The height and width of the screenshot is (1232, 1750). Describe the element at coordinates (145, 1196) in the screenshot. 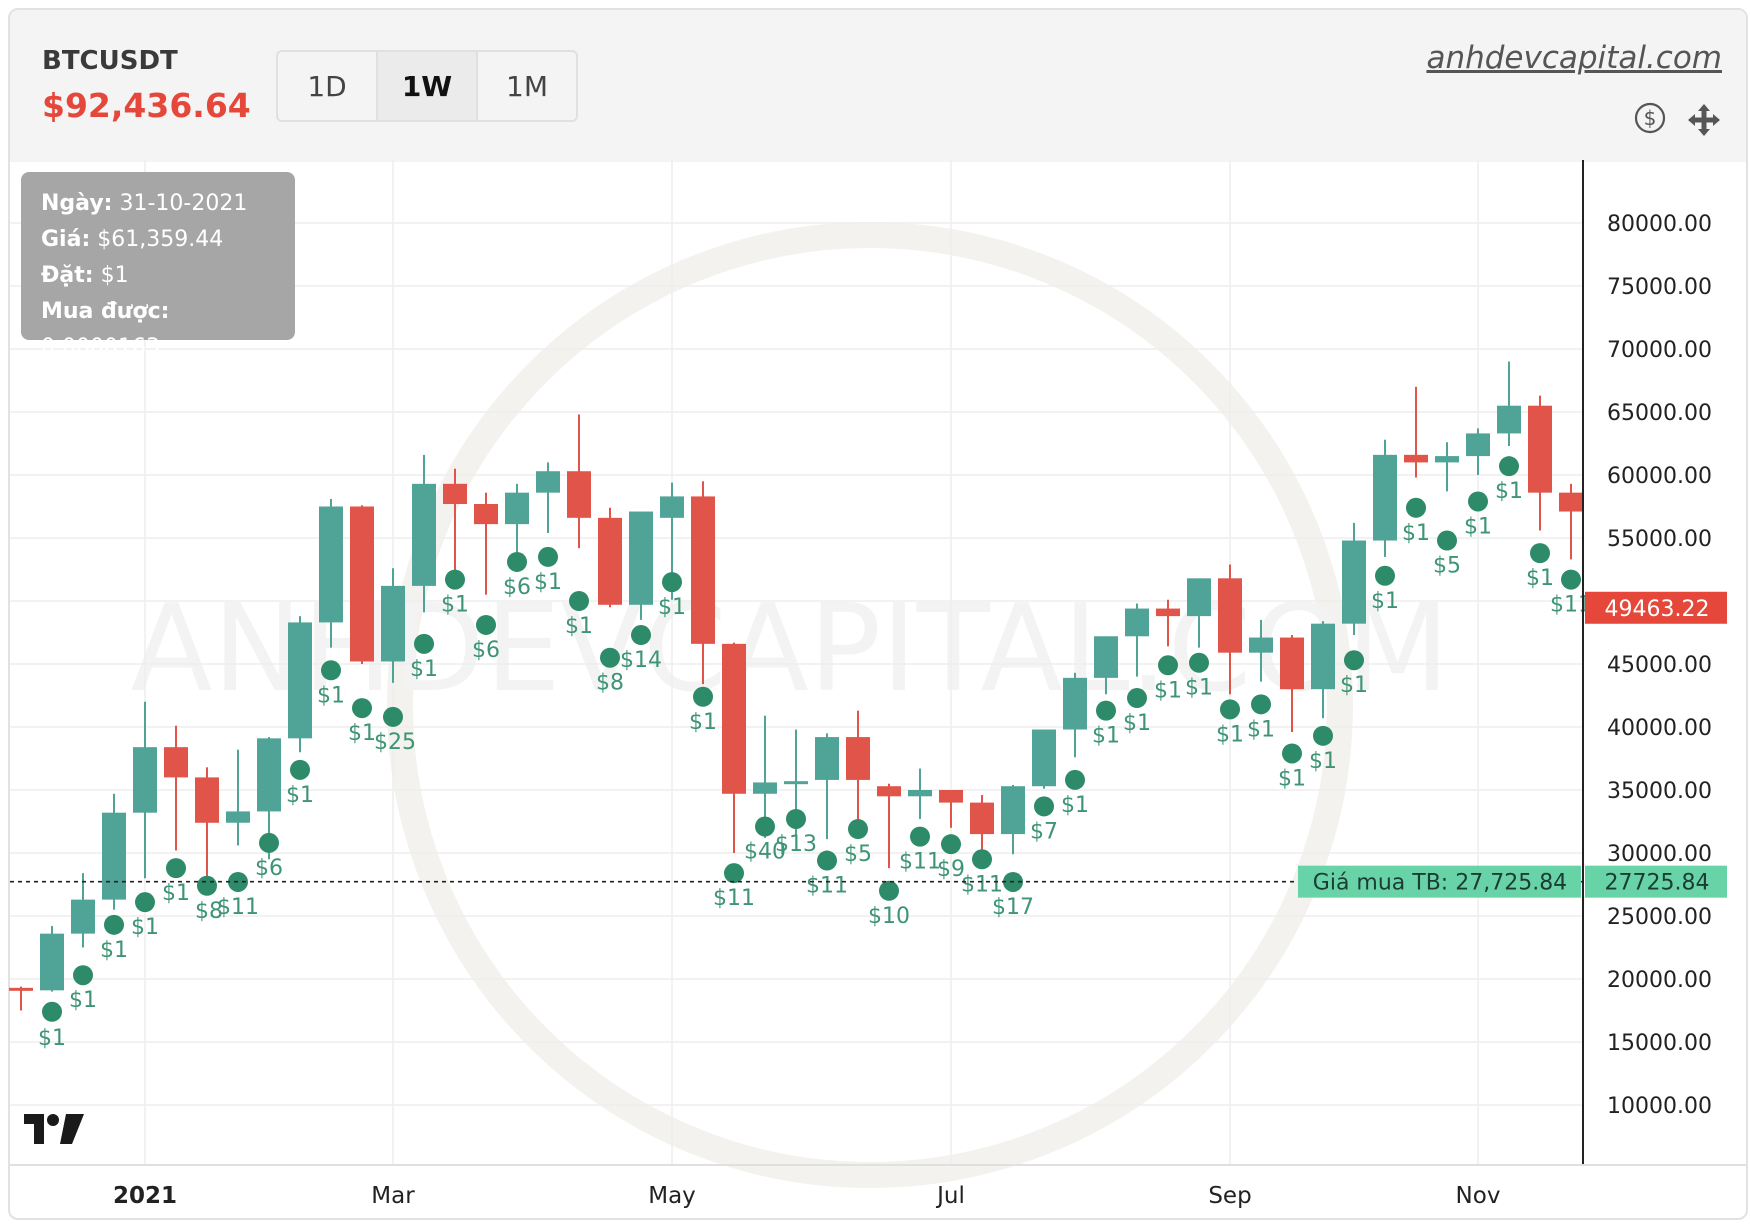

I see `x-tick-label: 2021` at that location.